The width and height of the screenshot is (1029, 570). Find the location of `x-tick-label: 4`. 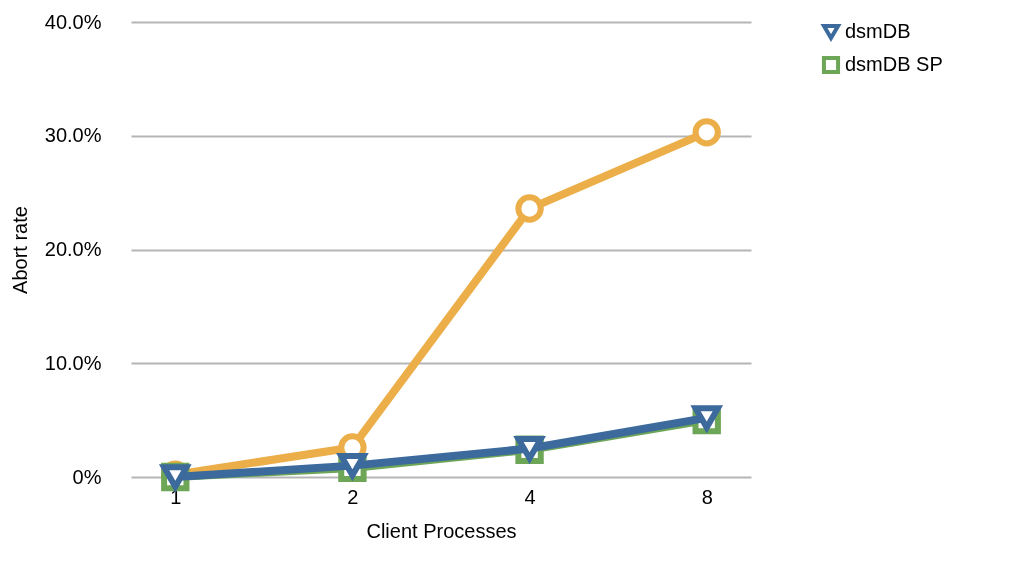

x-tick-label: 4 is located at coordinates (530, 496).